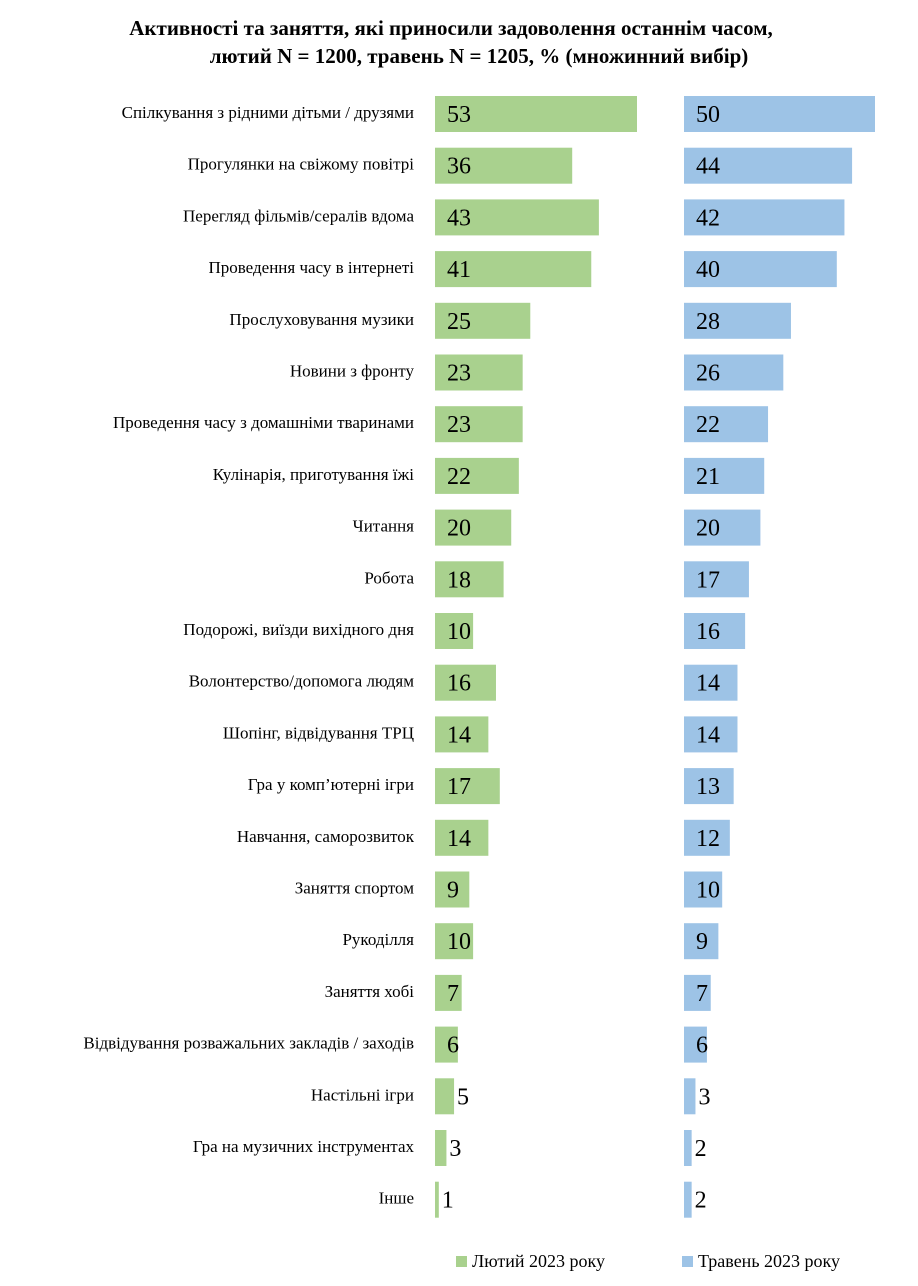  What do you see at coordinates (321, 319) in the screenshot?
I see `category-label: Прослуховування музики` at bounding box center [321, 319].